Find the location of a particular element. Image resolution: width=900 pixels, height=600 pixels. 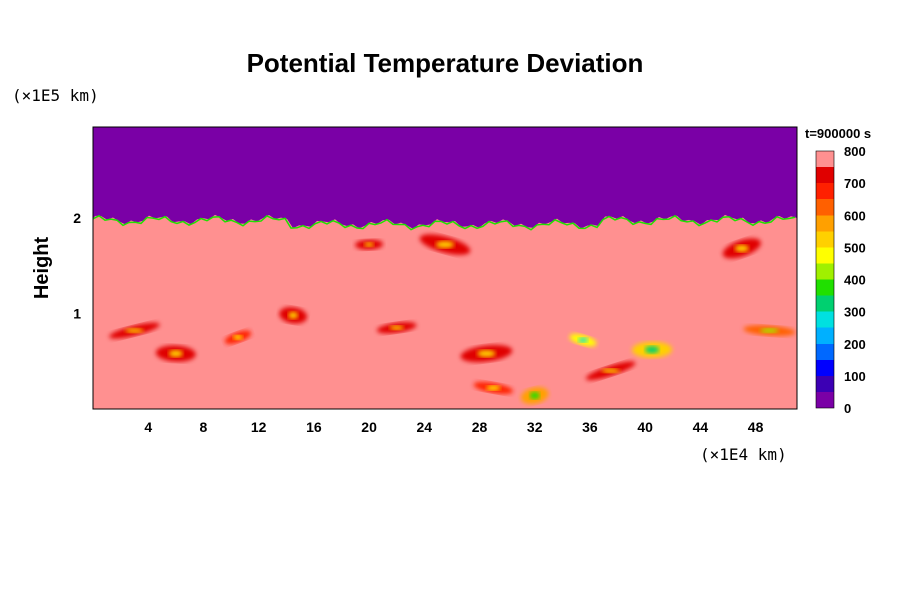

x-tick-label: 4 is located at coordinates (148, 427).